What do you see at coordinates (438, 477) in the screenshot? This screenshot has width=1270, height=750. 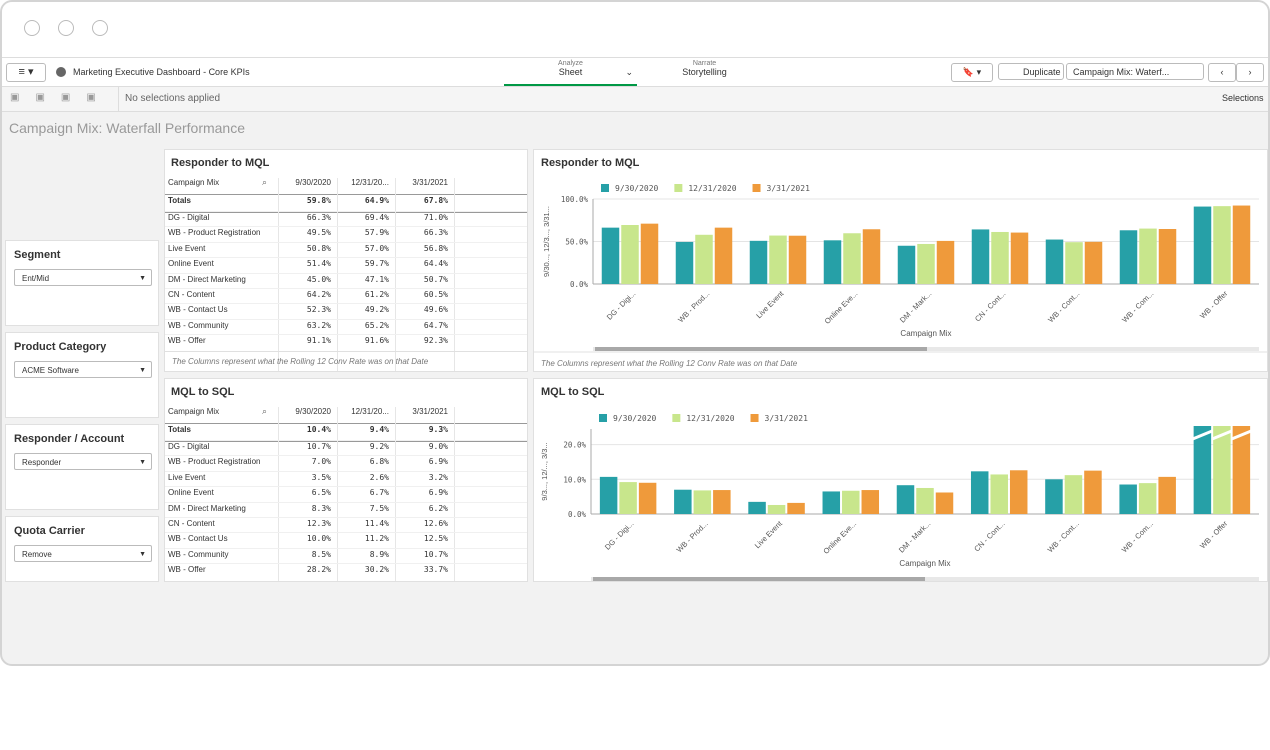 I see `table-cell: 3.2%` at bounding box center [438, 477].